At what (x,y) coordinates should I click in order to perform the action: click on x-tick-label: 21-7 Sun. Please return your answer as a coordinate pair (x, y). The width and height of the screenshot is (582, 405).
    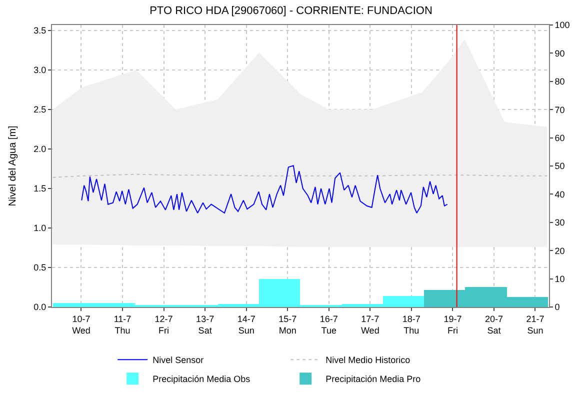
    Looking at the image, I should click on (535, 325).